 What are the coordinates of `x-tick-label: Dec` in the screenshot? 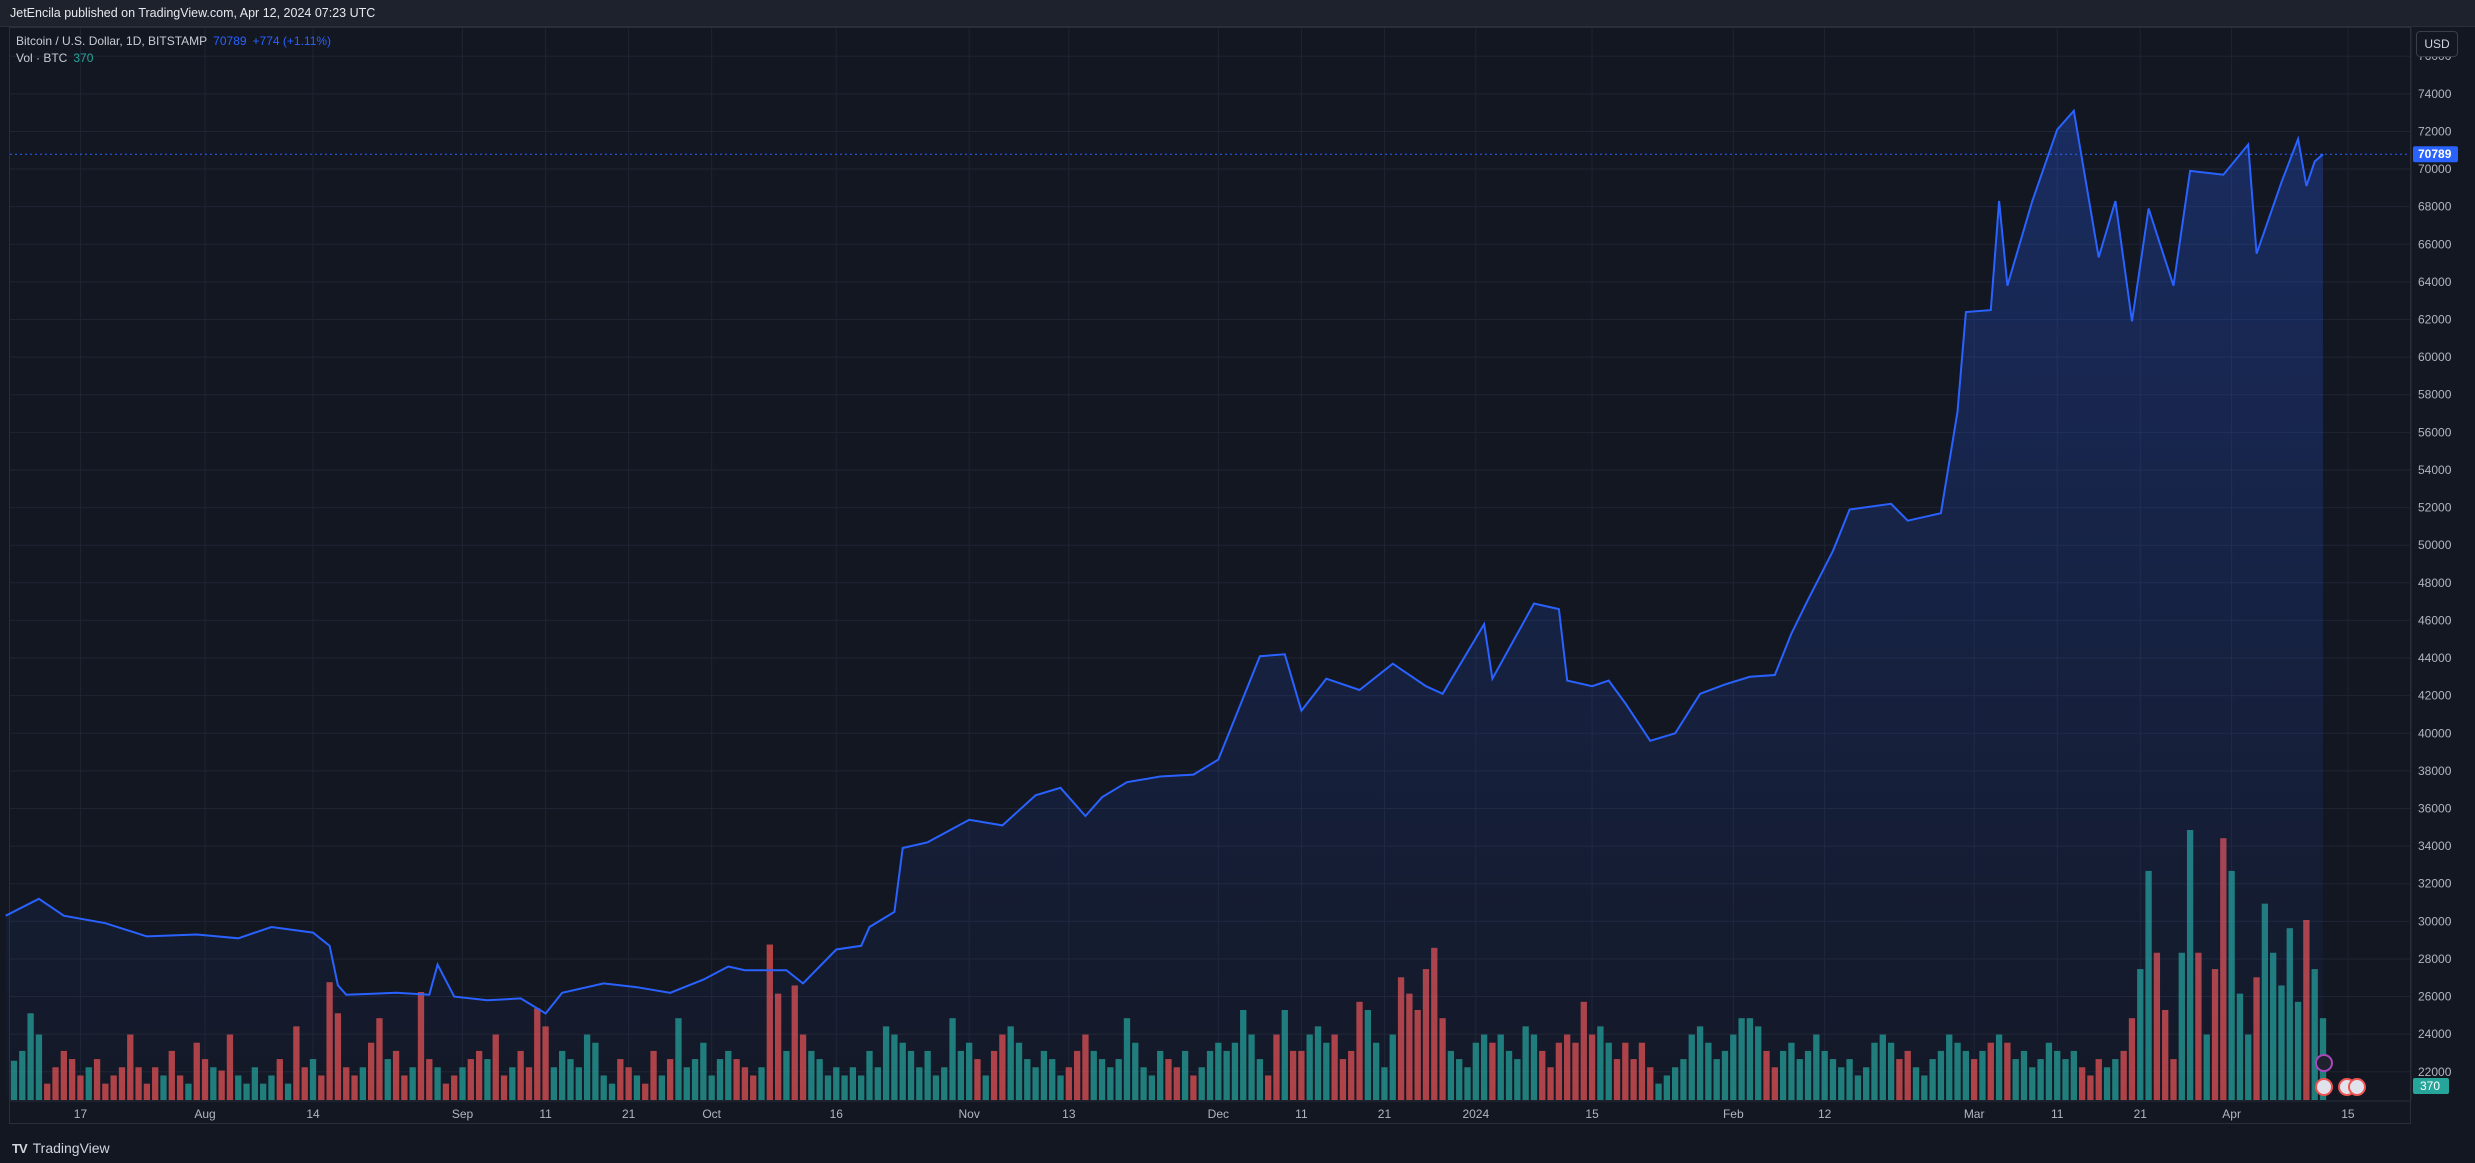 It's located at (1218, 1114).